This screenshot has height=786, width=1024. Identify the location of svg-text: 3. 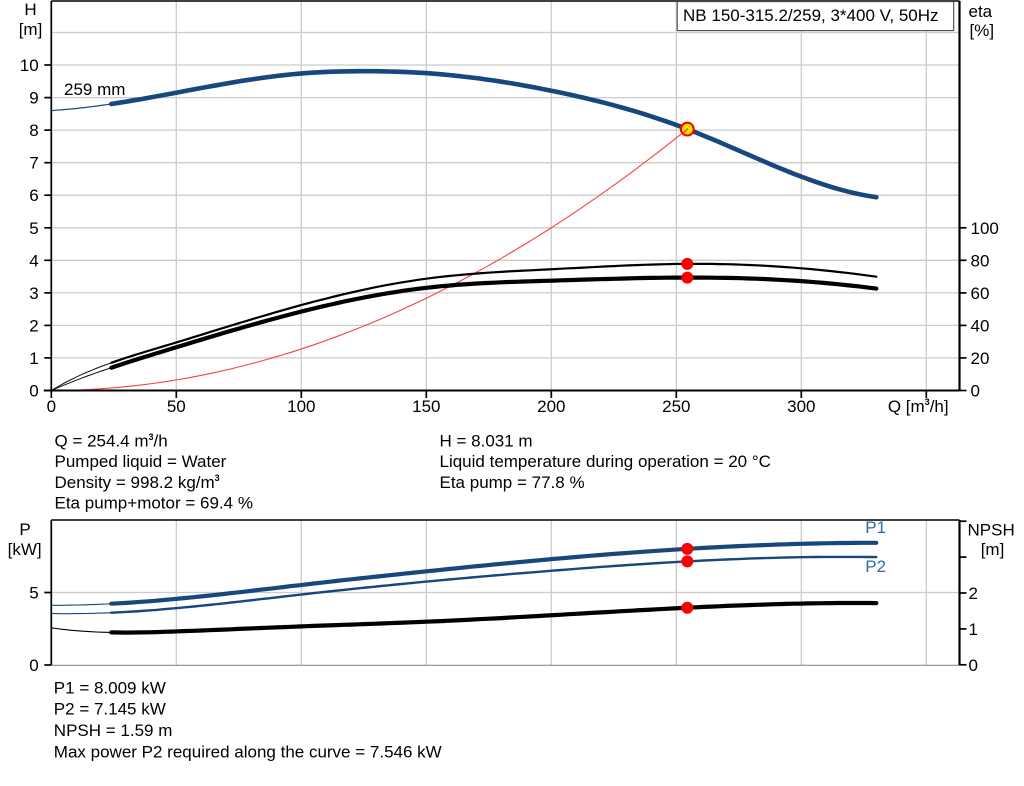
(33, 293).